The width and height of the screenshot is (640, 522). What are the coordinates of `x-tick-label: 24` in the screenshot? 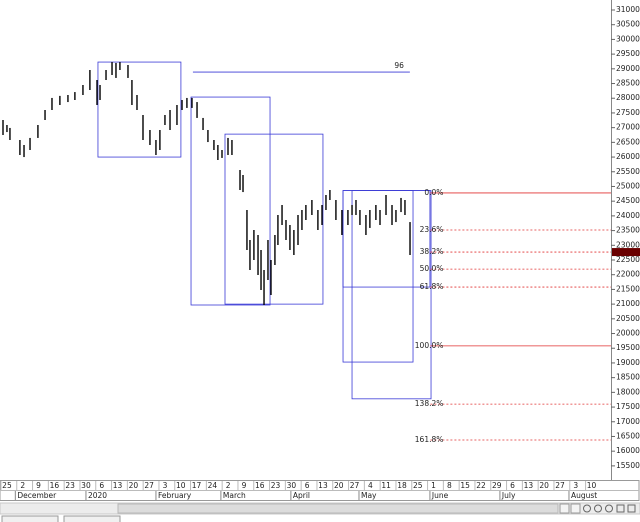 It's located at (213, 485).